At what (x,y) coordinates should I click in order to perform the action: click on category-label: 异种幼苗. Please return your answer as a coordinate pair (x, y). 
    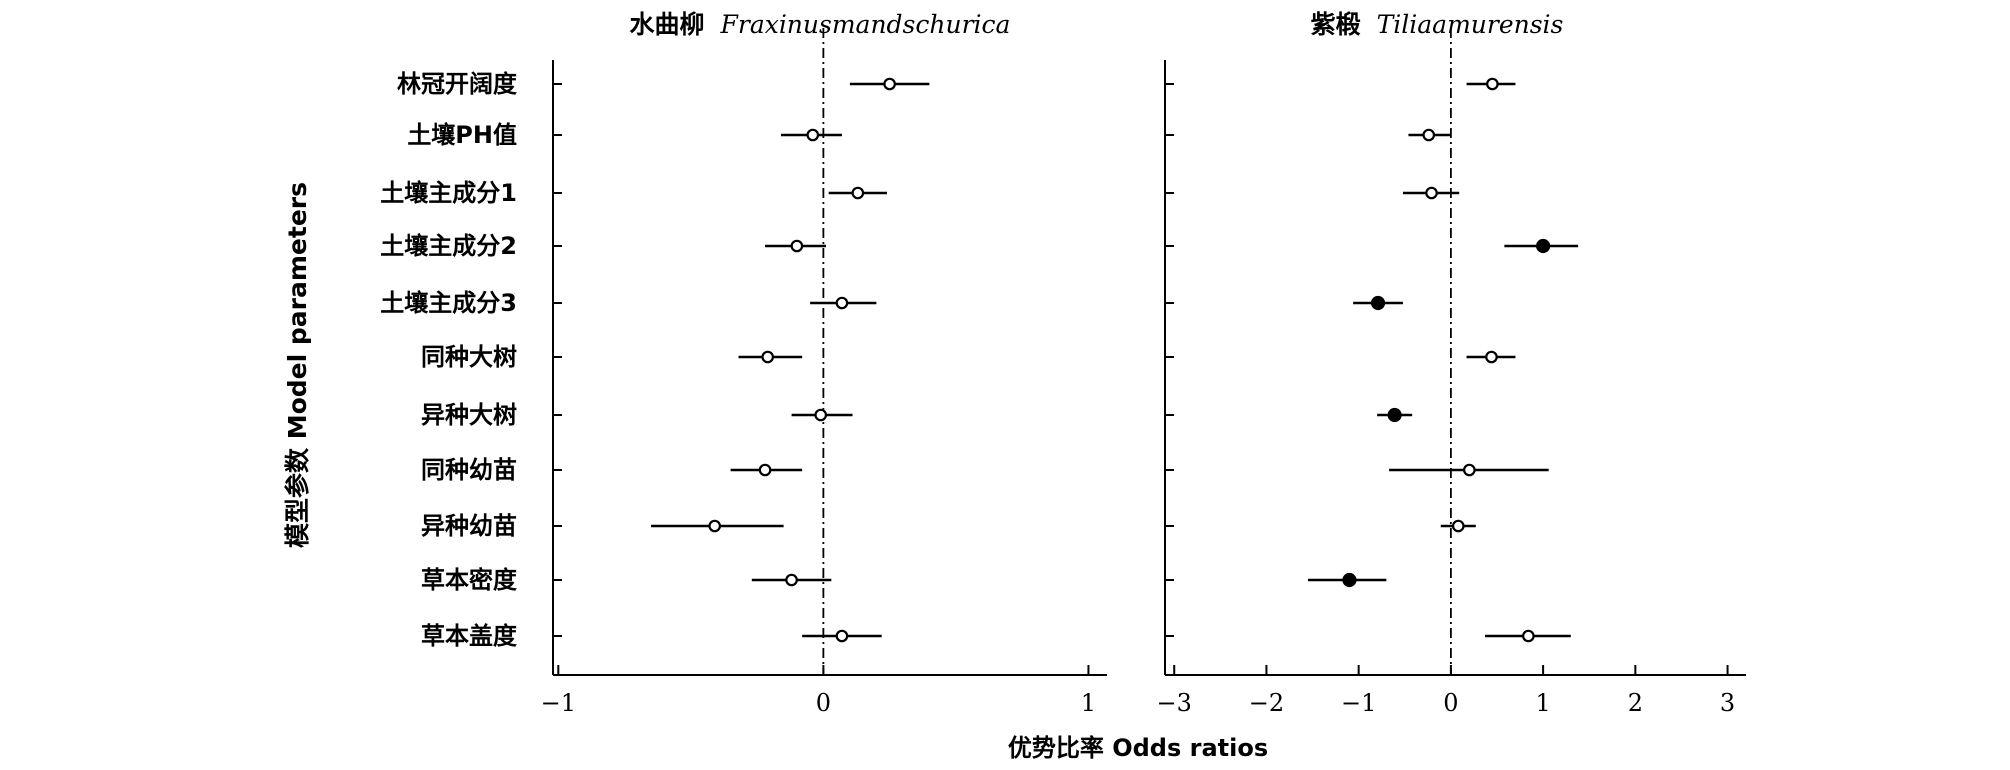
    Looking at the image, I should click on (469, 526).